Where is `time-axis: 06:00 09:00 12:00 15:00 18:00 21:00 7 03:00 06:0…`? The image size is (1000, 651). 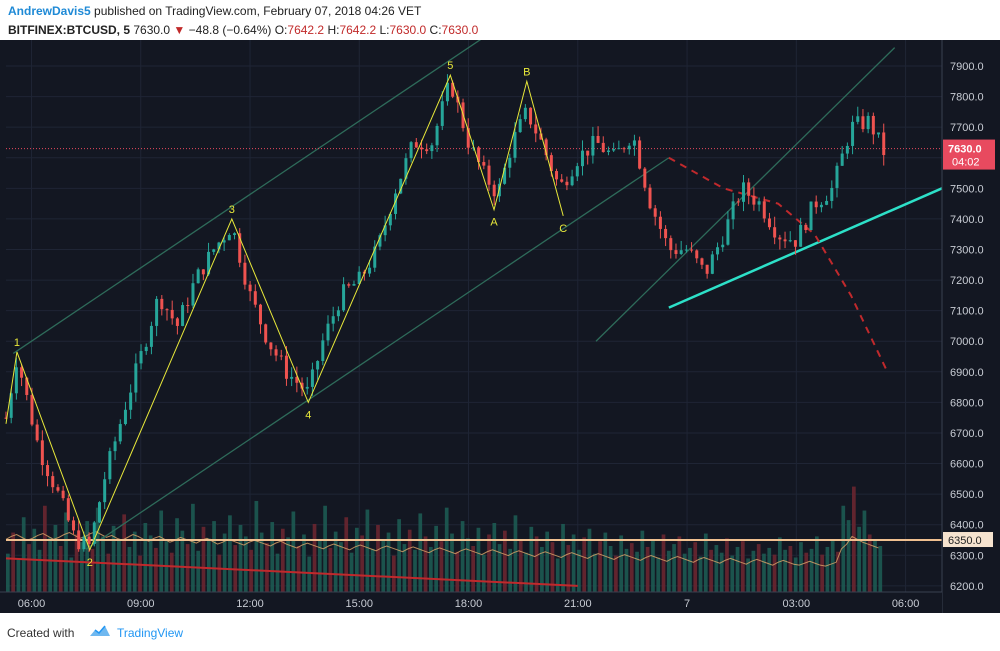
time-axis: 06:00 09:00 12:00 15:00 18:00 21:00 7 03:00 06:0… is located at coordinates (471, 602).